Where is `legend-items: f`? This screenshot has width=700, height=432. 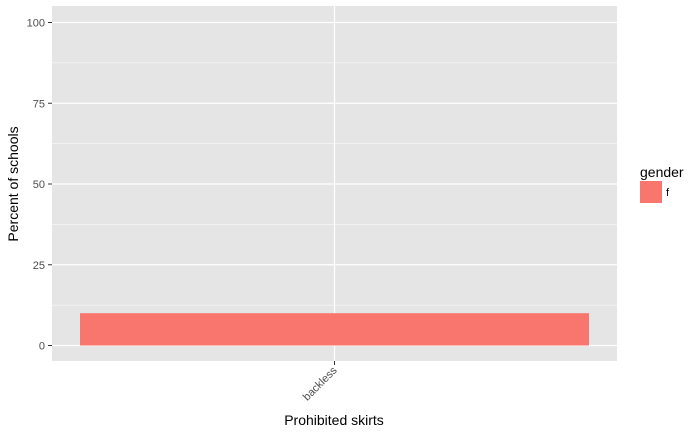
legend-items: f is located at coordinates (655, 192).